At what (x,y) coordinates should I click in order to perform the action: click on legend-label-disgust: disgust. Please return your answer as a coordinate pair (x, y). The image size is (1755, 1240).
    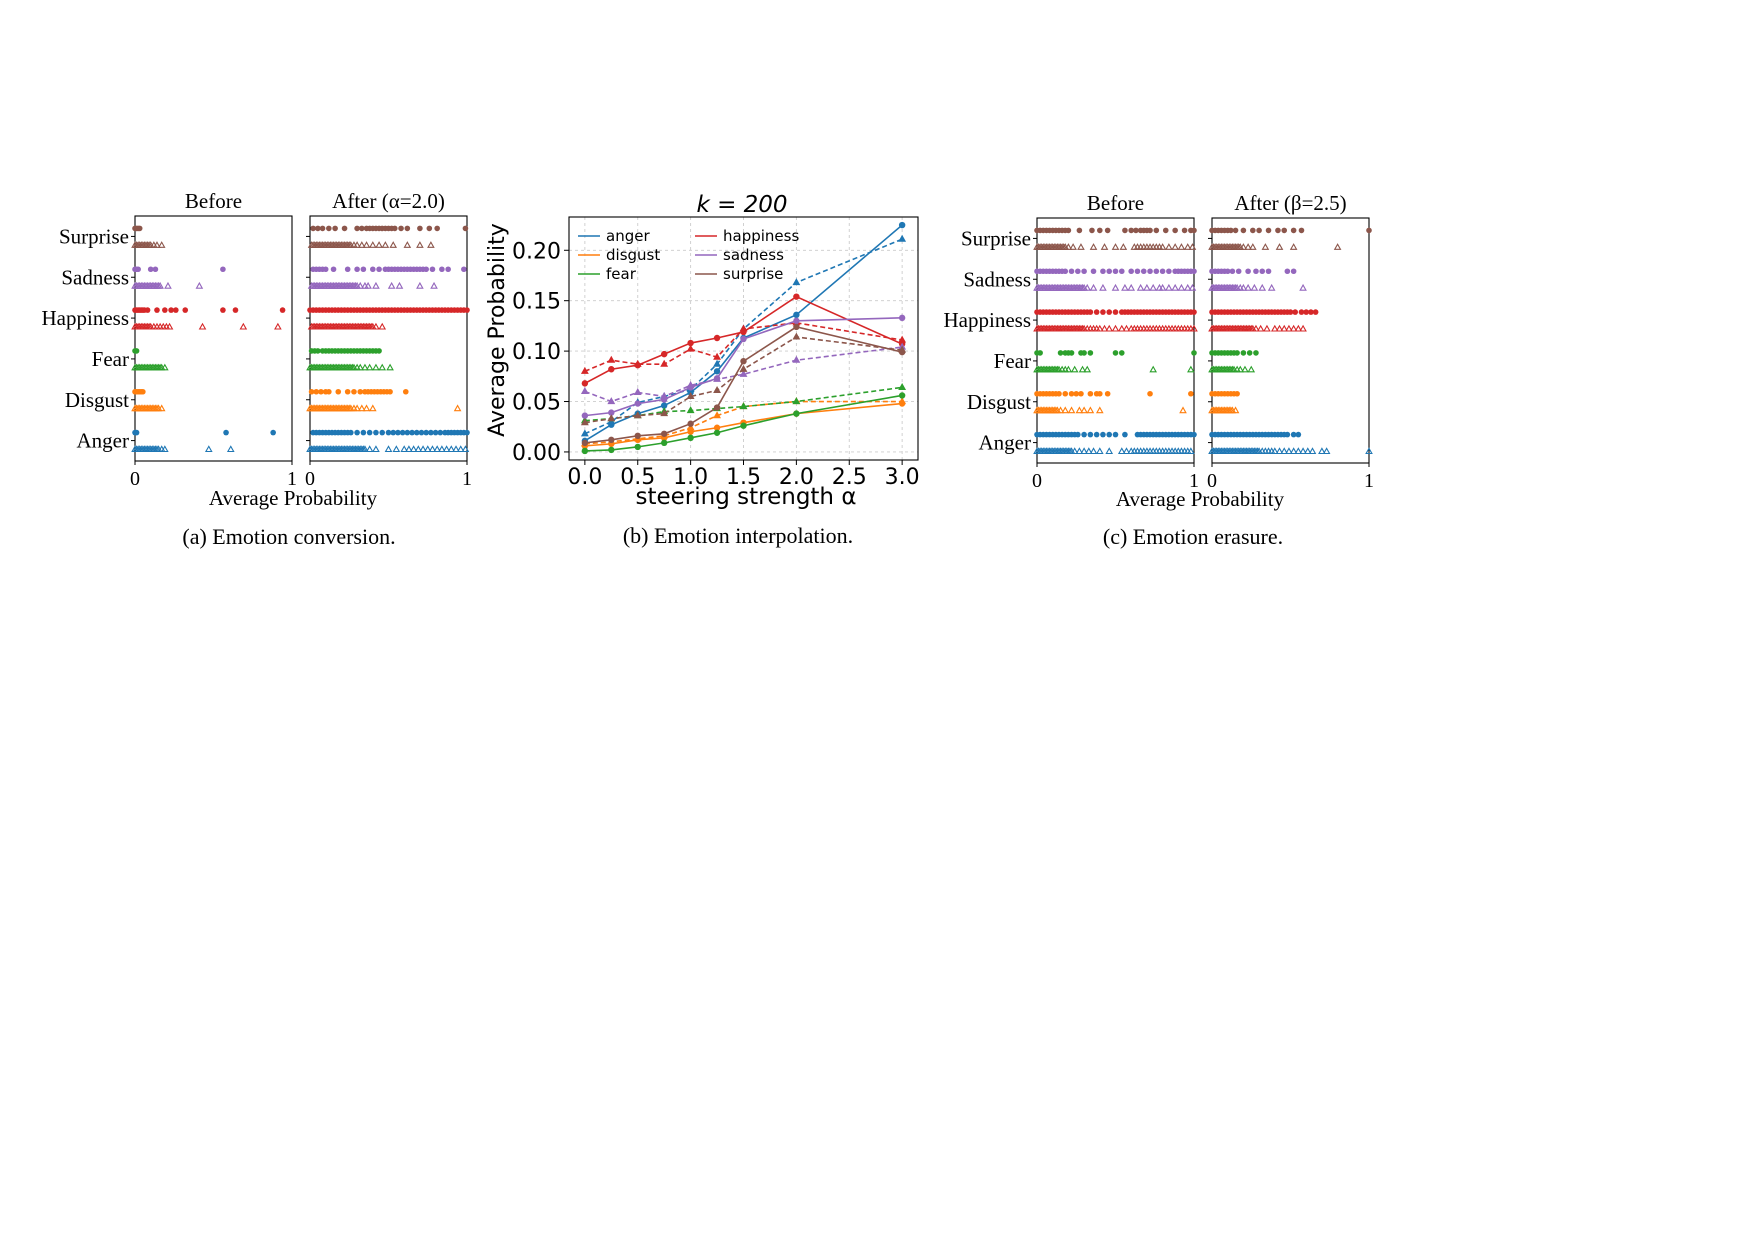
    Looking at the image, I should click on (633, 255).